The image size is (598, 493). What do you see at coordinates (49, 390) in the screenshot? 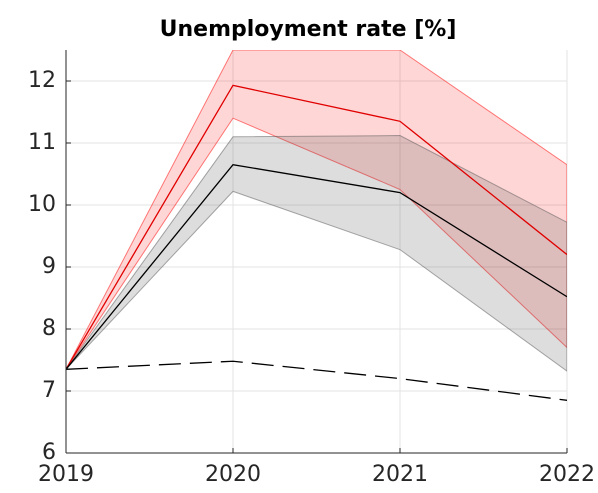
I see `y-tick-label: 7` at bounding box center [49, 390].